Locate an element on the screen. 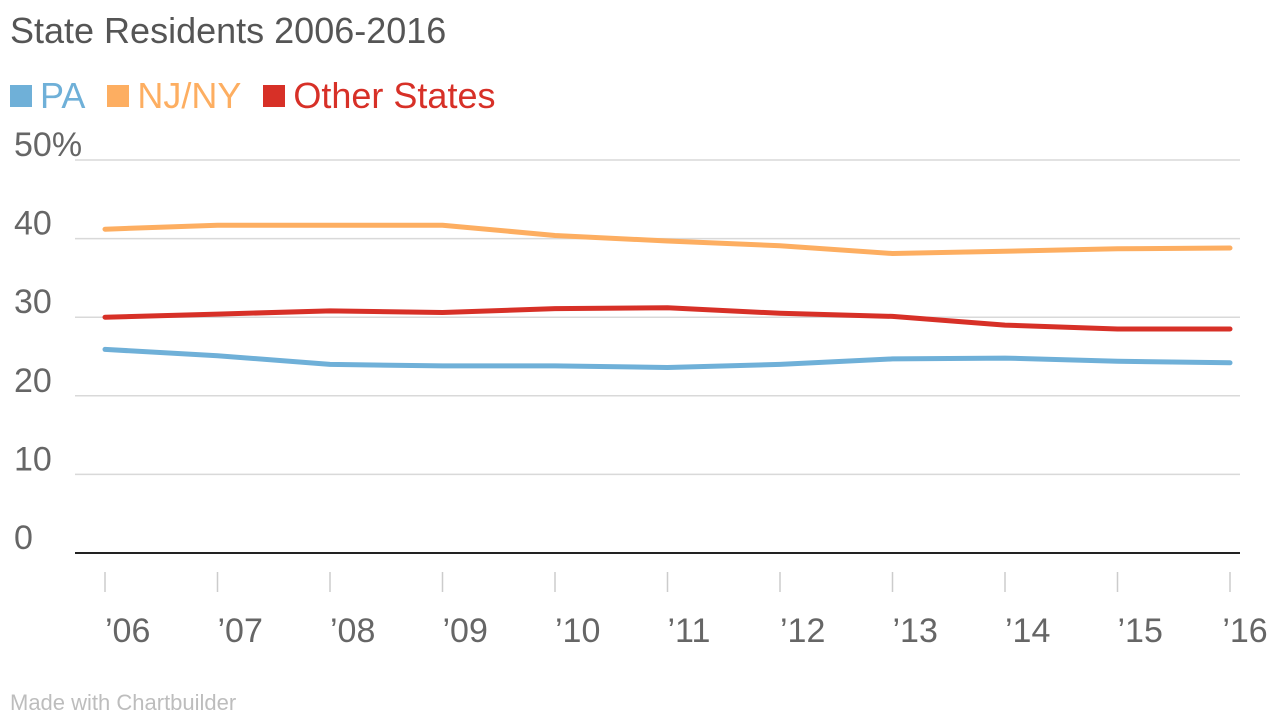  legend-item-other-states: Other States is located at coordinates (379, 96).